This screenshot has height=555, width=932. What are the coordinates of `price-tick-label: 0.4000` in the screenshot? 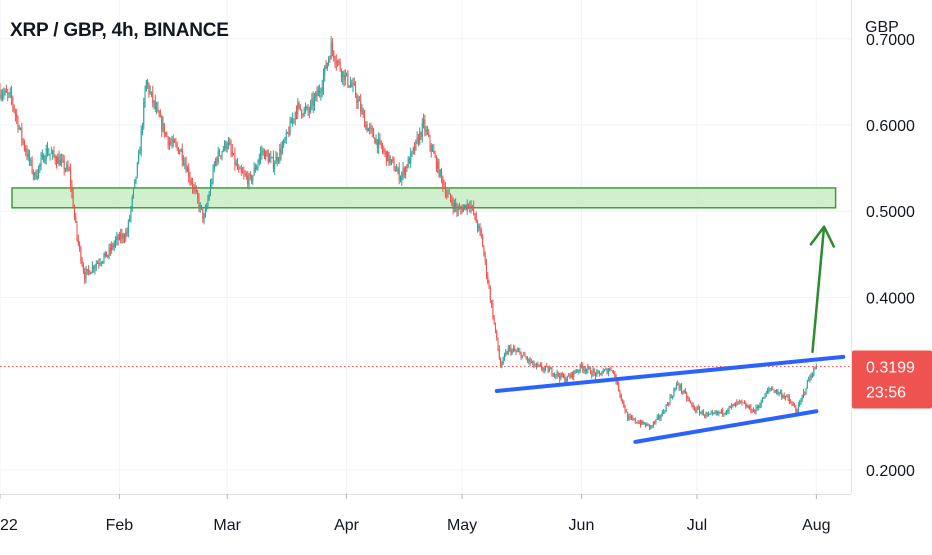 It's located at (890, 298).